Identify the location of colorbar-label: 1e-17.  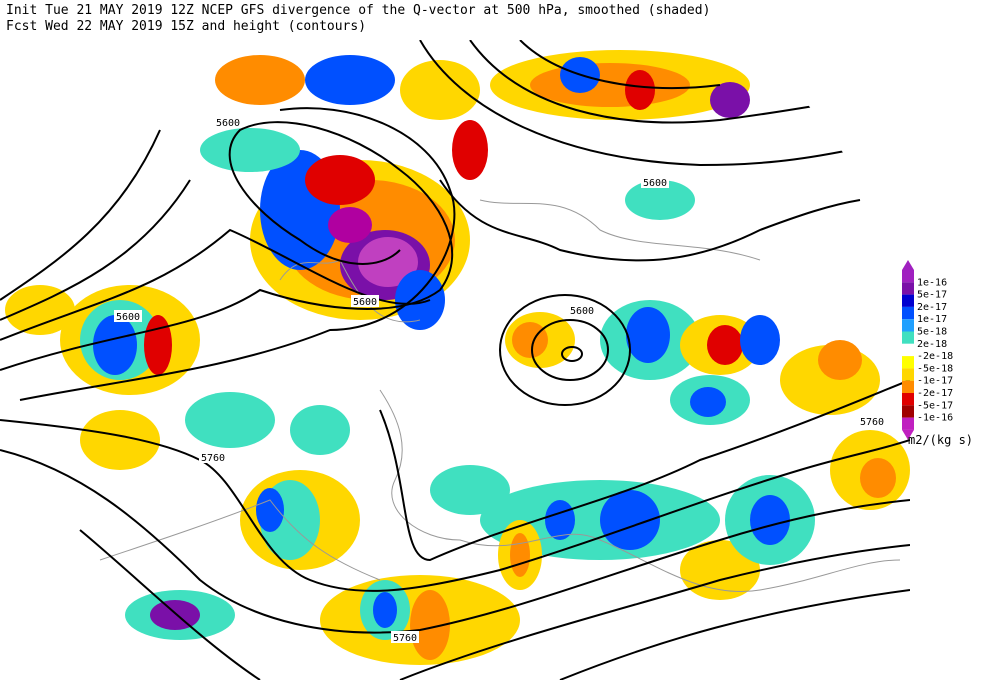
(932, 319).